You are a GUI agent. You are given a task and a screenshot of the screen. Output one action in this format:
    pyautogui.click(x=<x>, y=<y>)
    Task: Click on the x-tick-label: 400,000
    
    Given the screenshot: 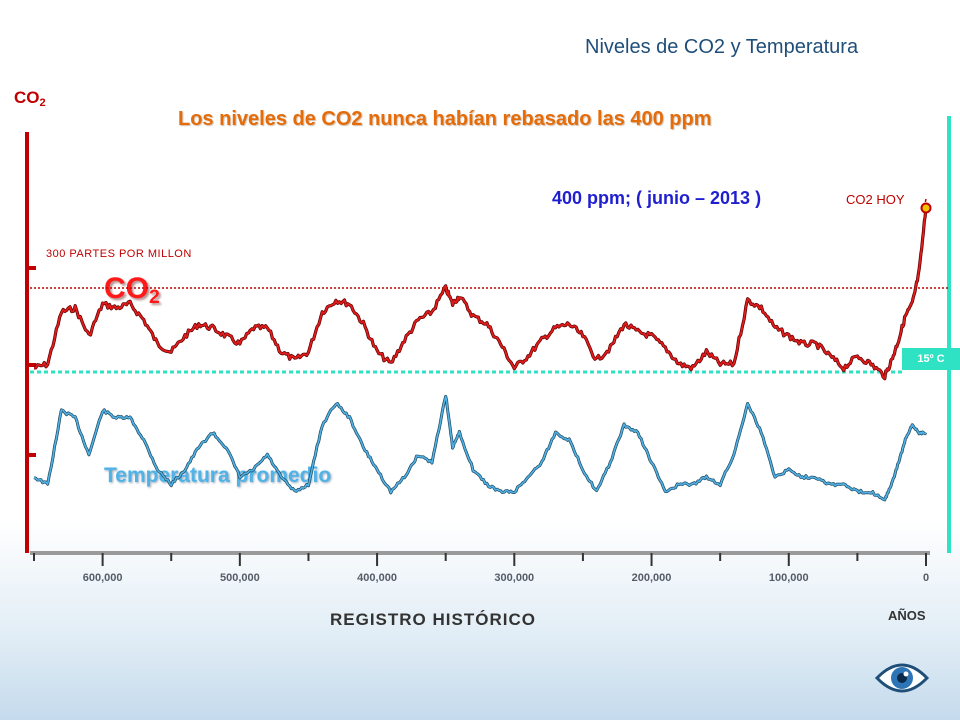 What is the action you would take?
    pyautogui.click(x=377, y=578)
    